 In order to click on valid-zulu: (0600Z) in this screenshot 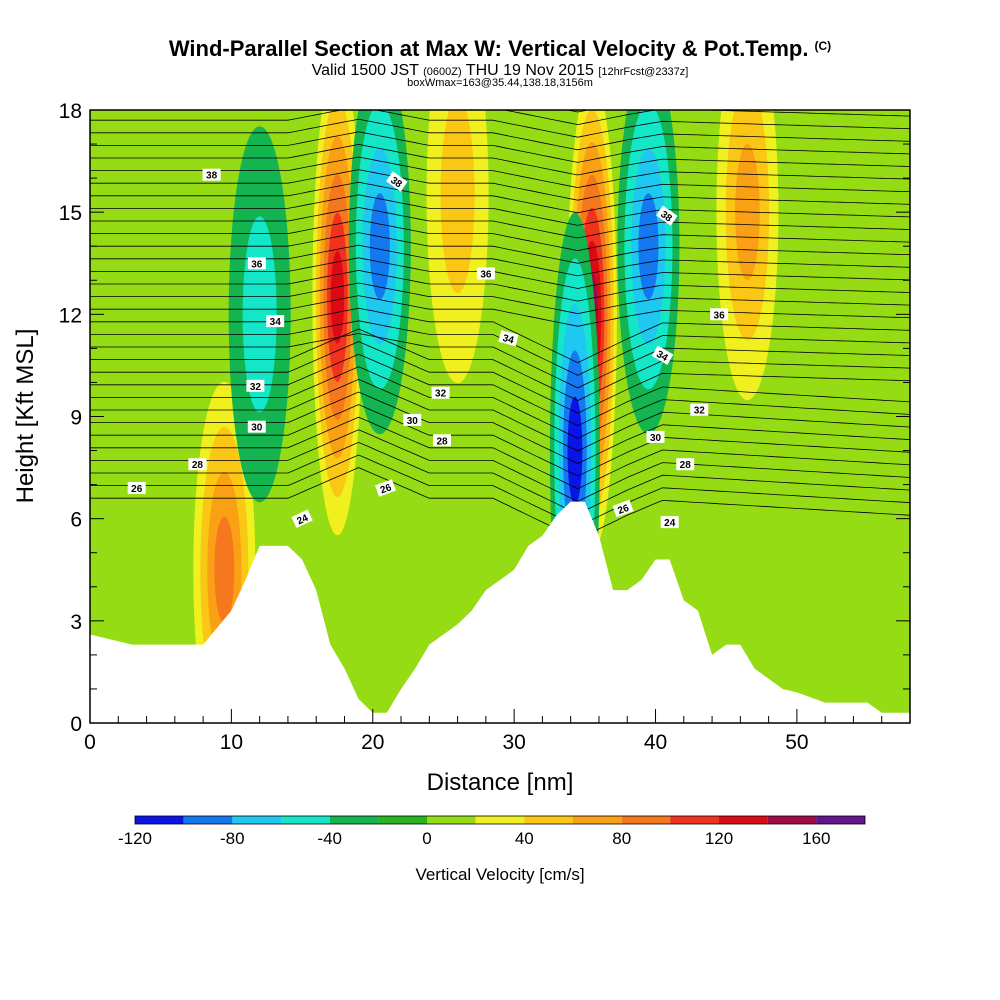, I will do `click(442, 72)`.